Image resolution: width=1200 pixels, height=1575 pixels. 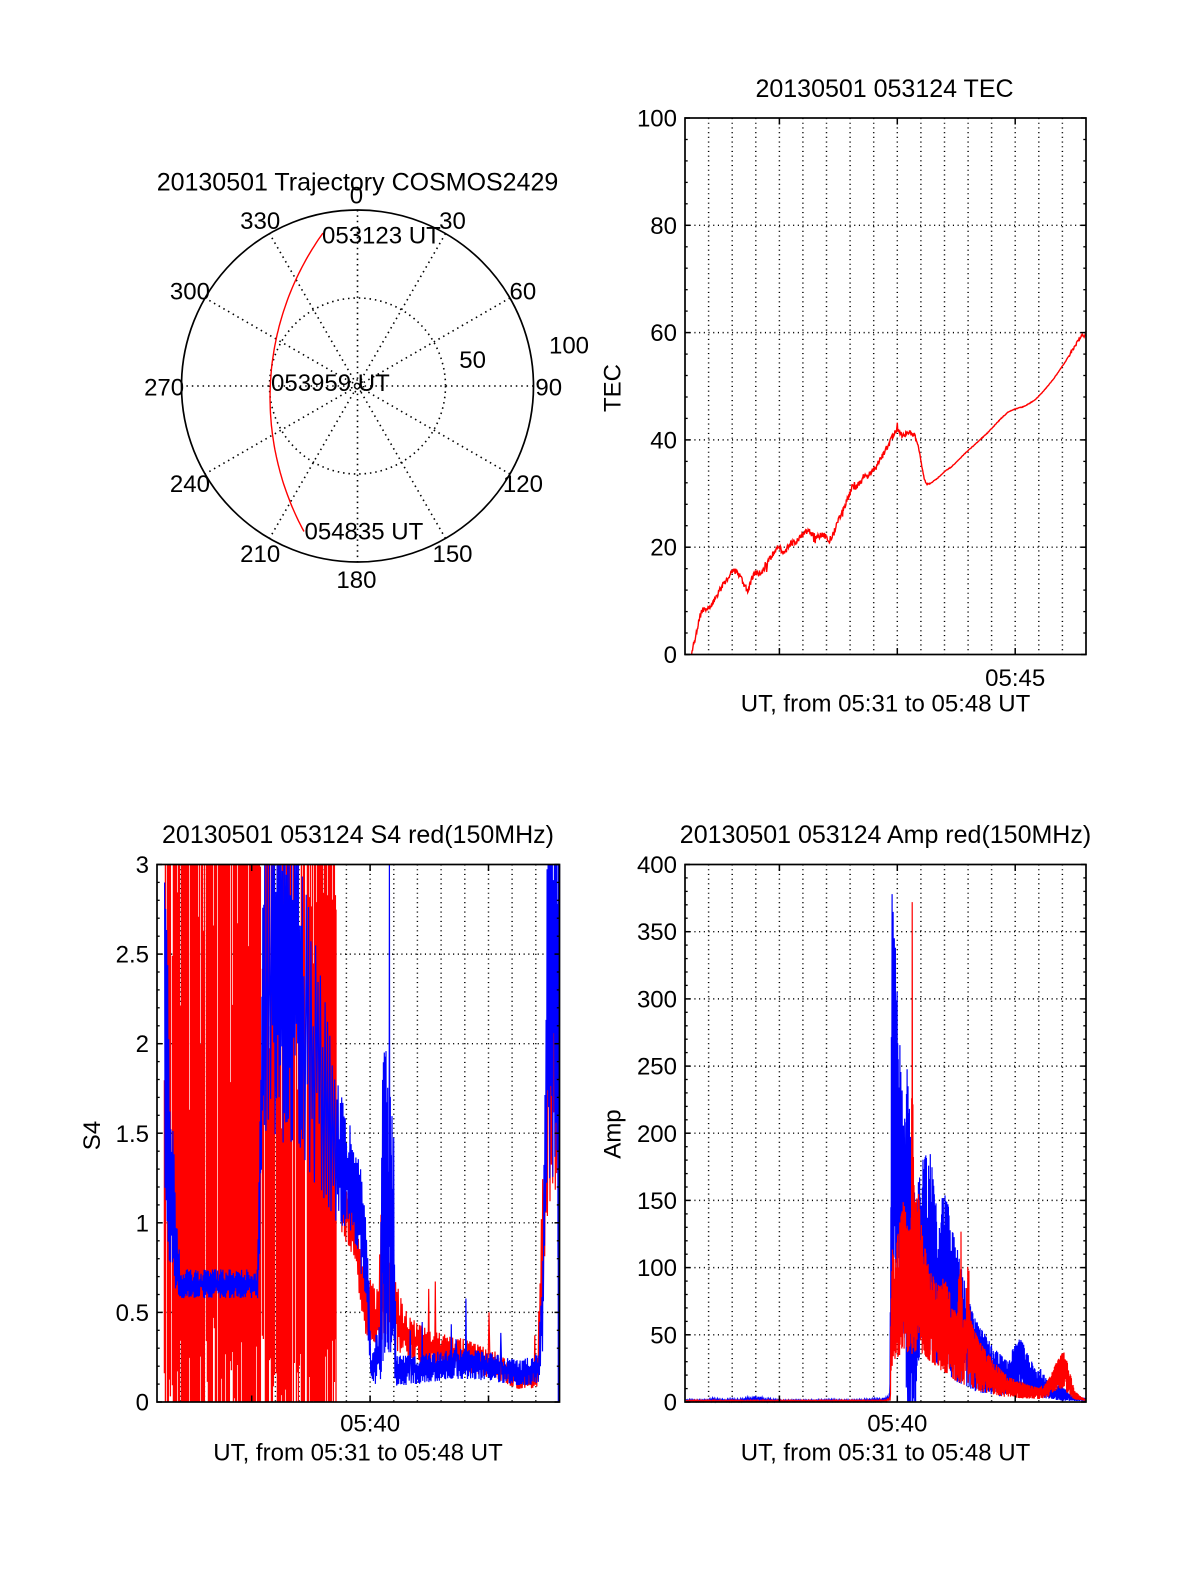 What do you see at coordinates (132, 1134) in the screenshot?
I see `svg-text: 1.5` at bounding box center [132, 1134].